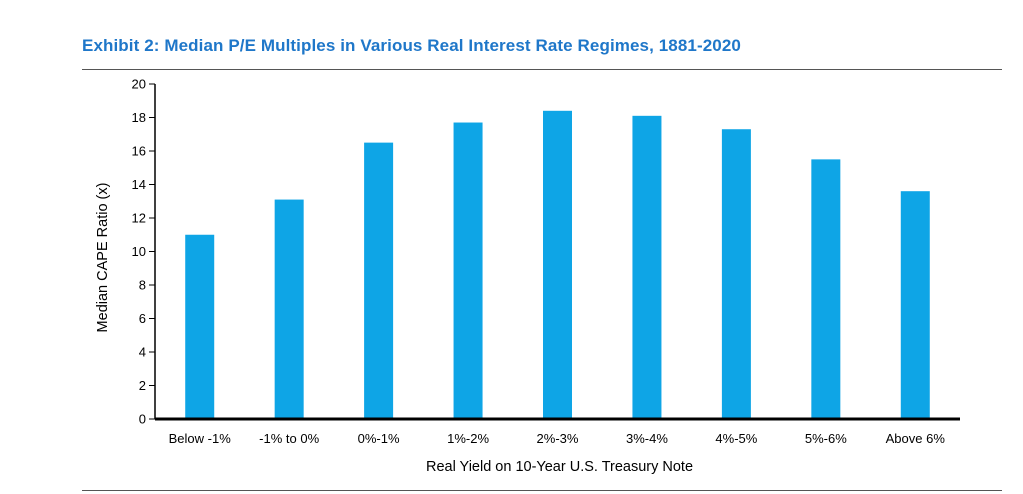 The height and width of the screenshot is (494, 1023). I want to click on y-tick-label: 20, so click(139, 84).